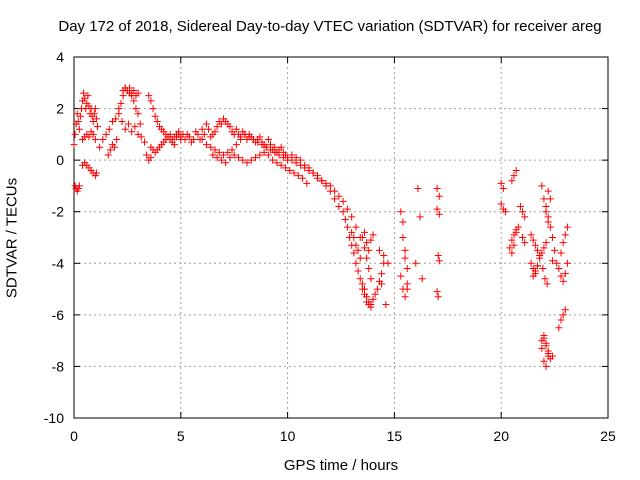  Describe the element at coordinates (58, 212) in the screenshot. I see `y-tick-label: -2` at that location.